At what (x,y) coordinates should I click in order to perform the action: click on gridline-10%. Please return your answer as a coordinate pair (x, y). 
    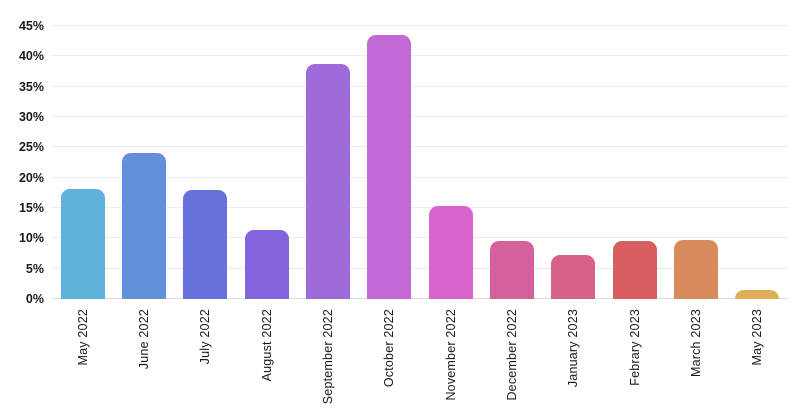
    Looking at the image, I should click on (420, 238).